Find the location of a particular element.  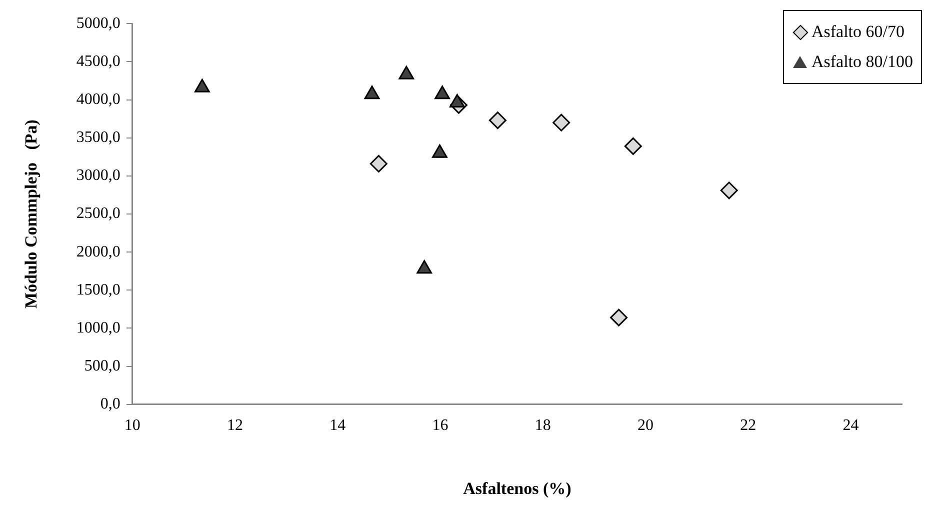

y-axis-title: Módulo Commplejo (Pa) is located at coordinates (31, 214).